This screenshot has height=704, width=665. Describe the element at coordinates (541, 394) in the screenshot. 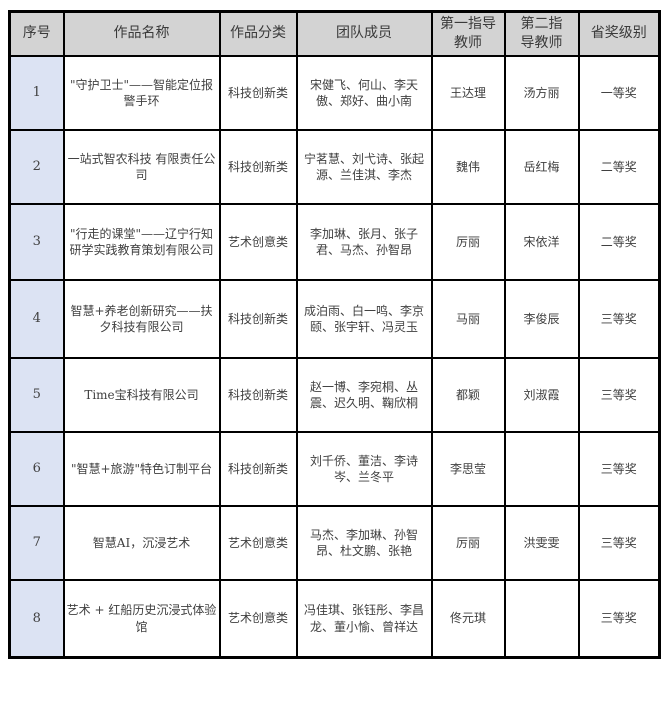

I see `cell-teacher2: 刘淑霞` at that location.